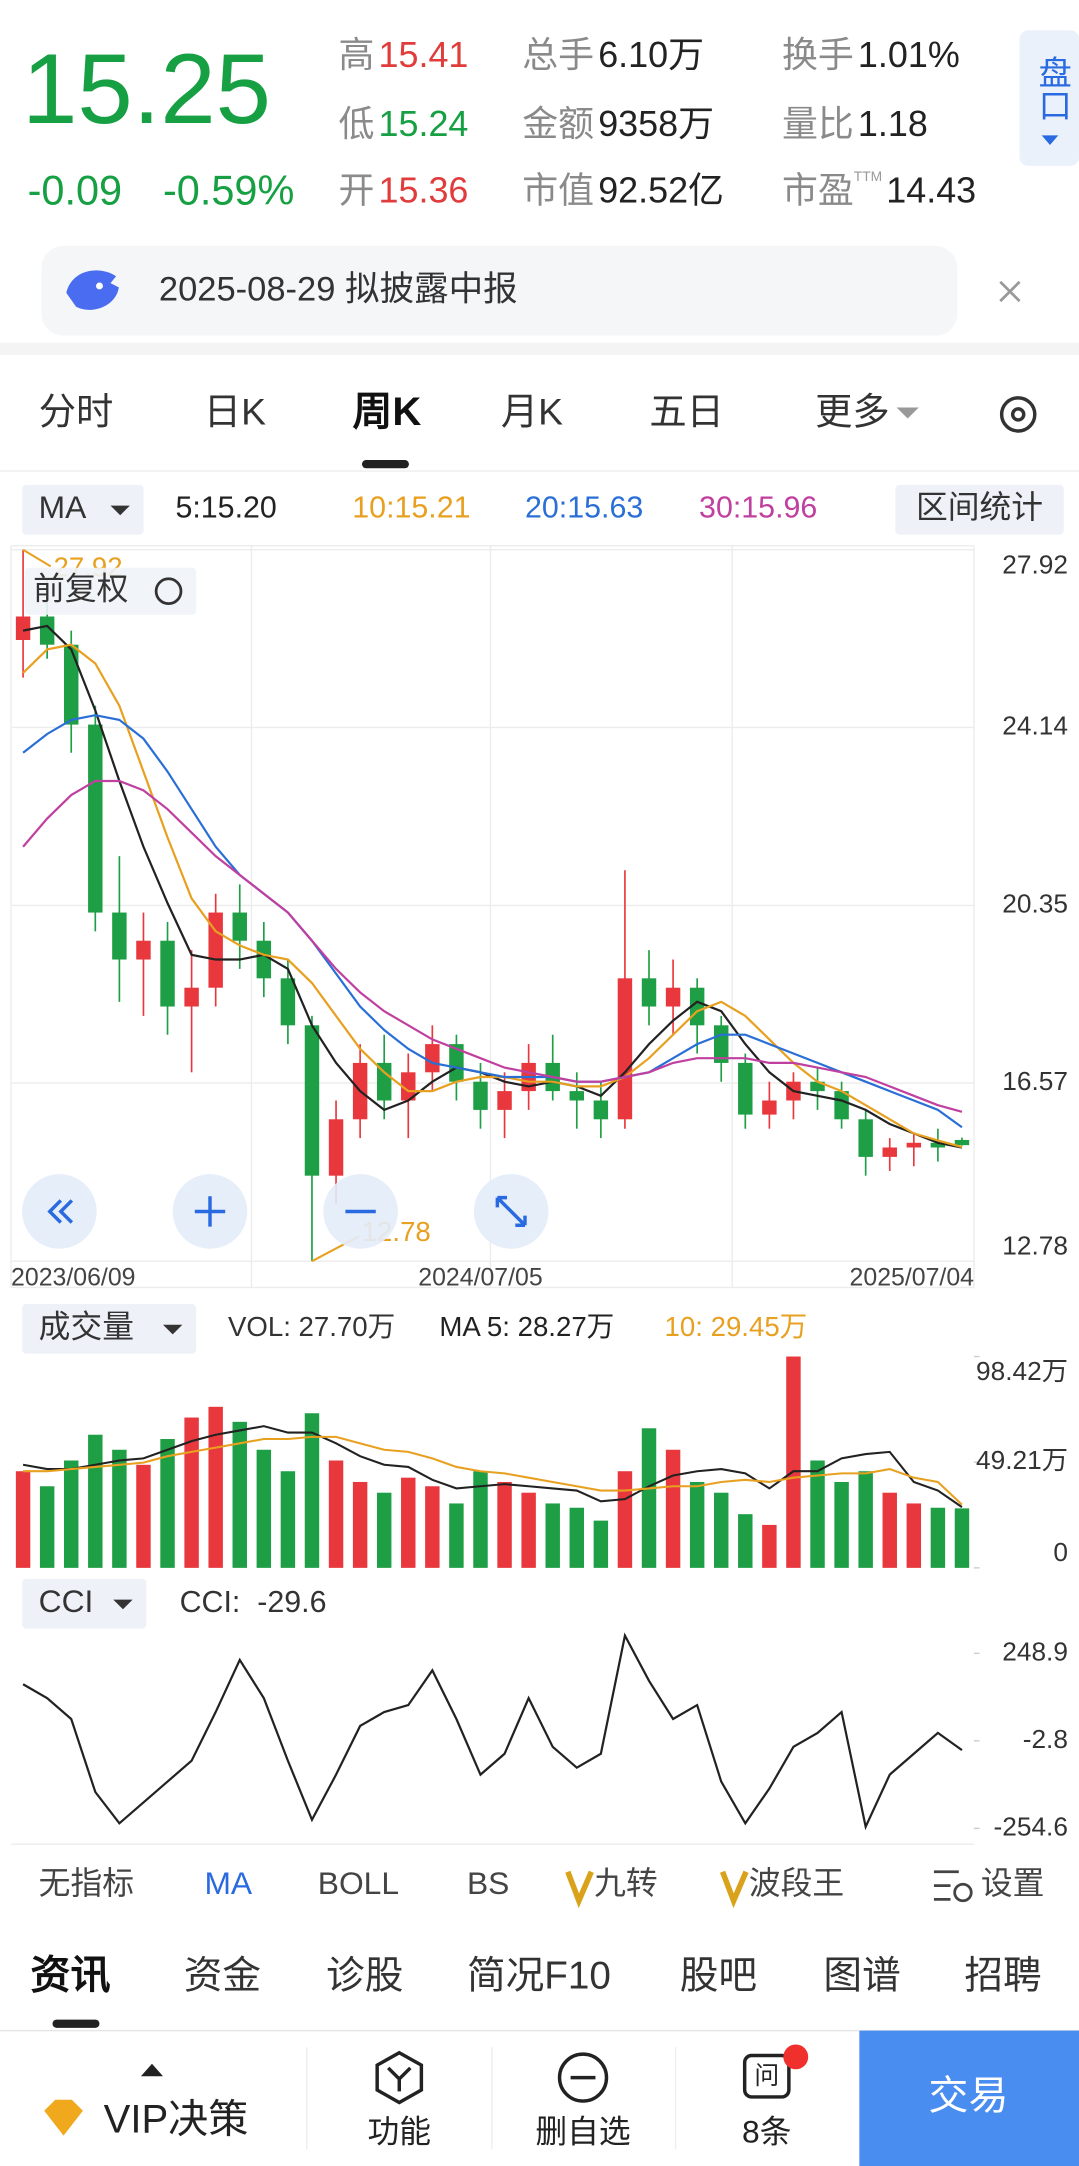 The width and height of the screenshot is (1079, 2166). I want to click on trade-button, so click(969, 2098).